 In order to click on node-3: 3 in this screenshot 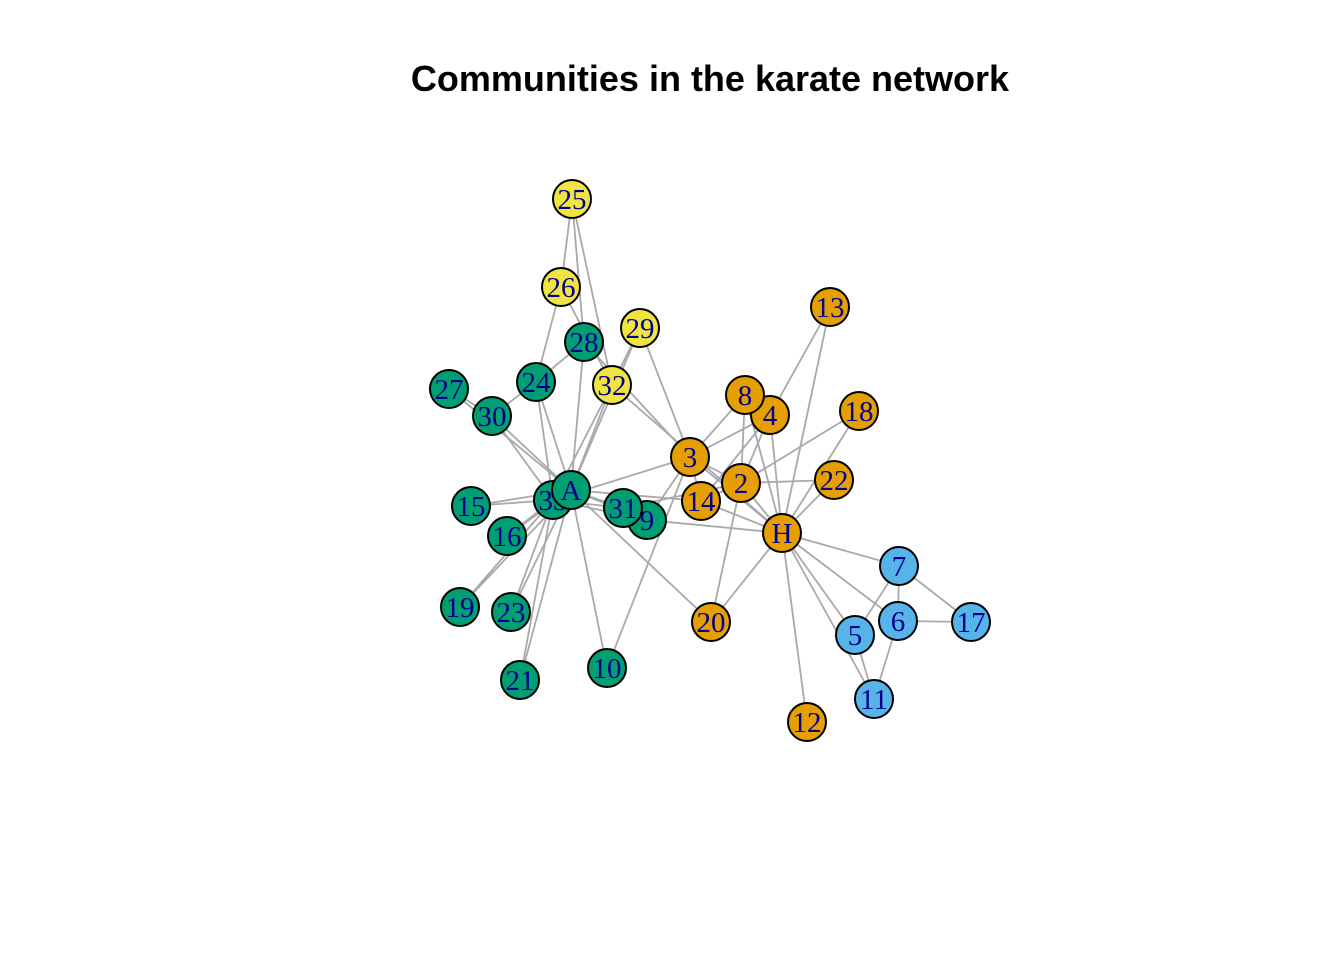, I will do `click(690, 457)`.